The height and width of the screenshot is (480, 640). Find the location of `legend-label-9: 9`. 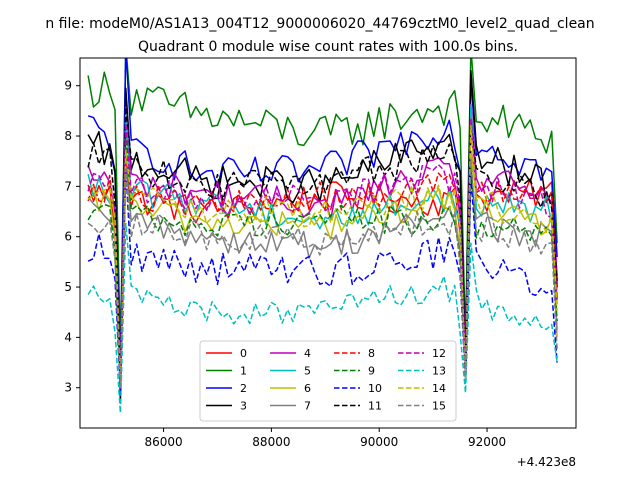

legend-label-9: 9 is located at coordinates (371, 371).